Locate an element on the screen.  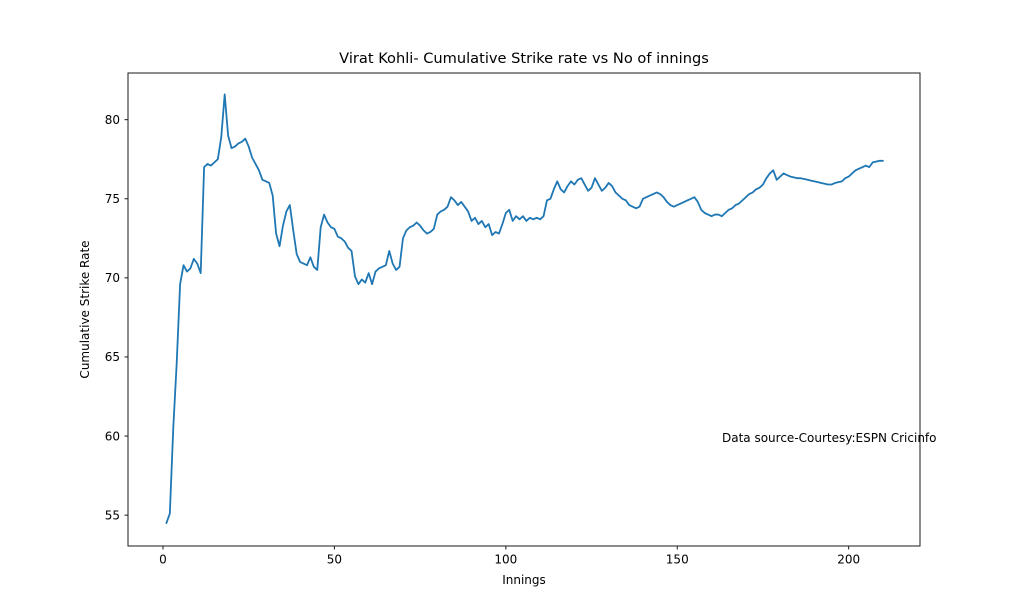
x-tick-label: 50 is located at coordinates (334, 560).